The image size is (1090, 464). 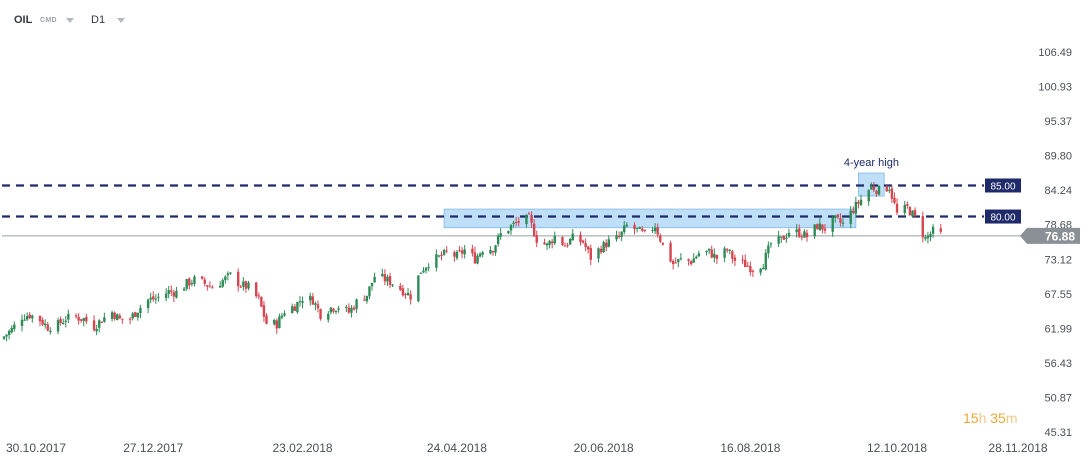 I want to click on countdown-hours-unit: h, so click(x=982, y=418).